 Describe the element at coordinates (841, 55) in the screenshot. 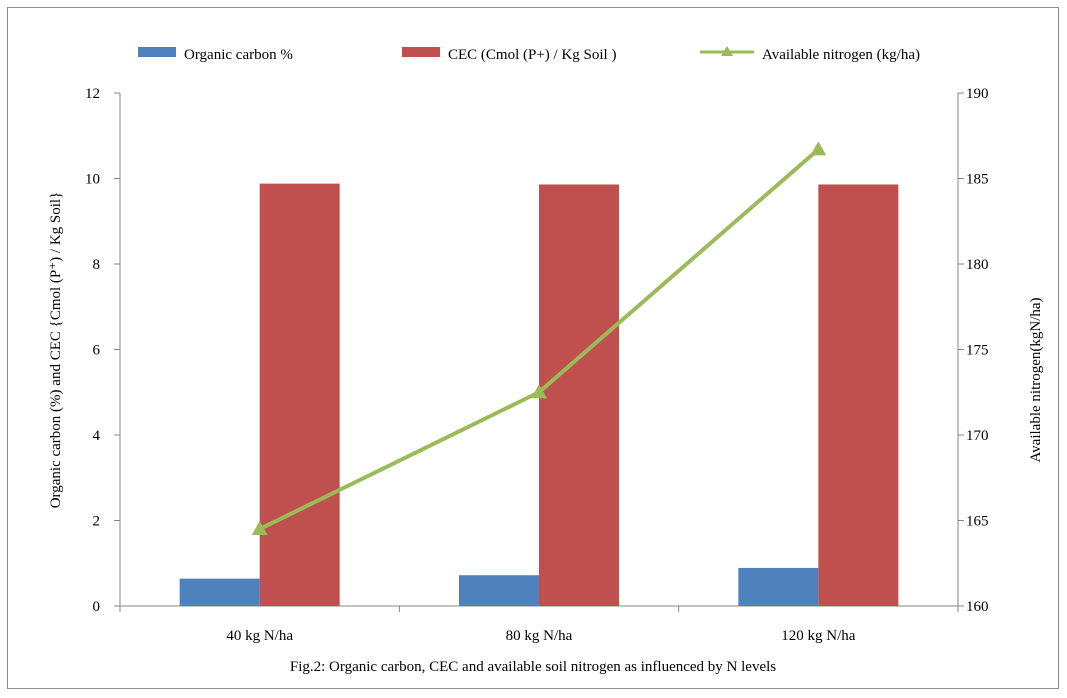

I see `legend-label-available-nitrogen: Available nitrogen (kg/ha)` at that location.